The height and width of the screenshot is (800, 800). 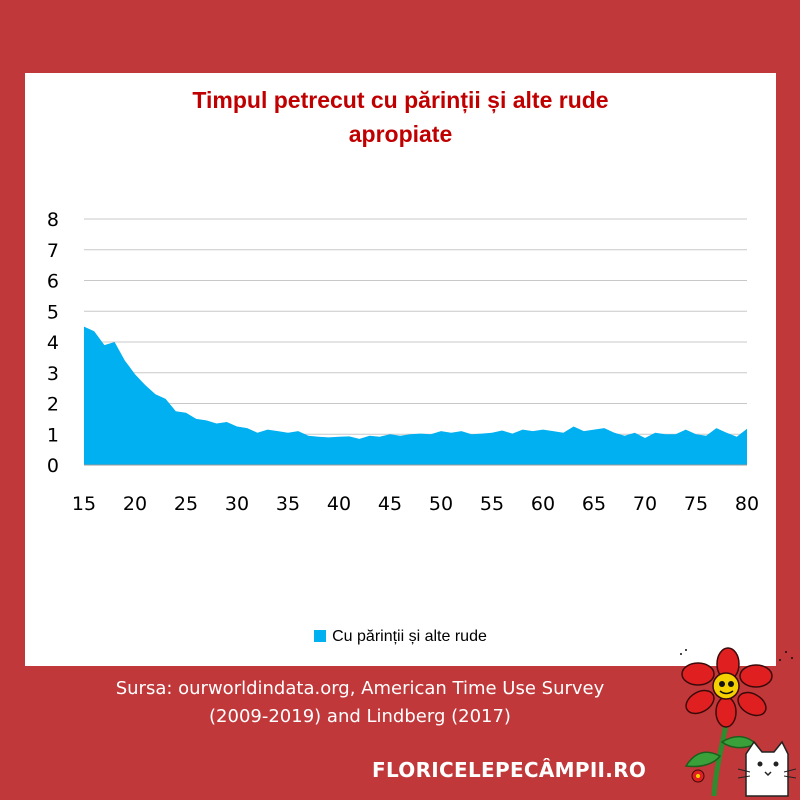 I want to click on x-tick-label: 60, so click(x=543, y=504).